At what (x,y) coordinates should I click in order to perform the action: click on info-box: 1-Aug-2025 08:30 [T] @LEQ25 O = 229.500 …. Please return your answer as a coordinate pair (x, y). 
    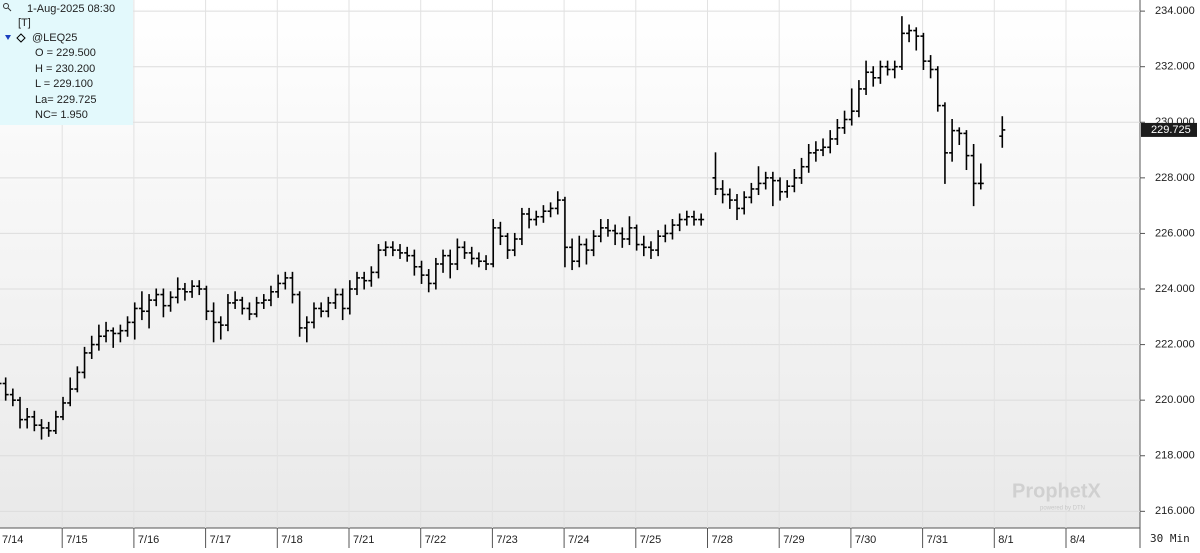
    Looking at the image, I should click on (66, 62).